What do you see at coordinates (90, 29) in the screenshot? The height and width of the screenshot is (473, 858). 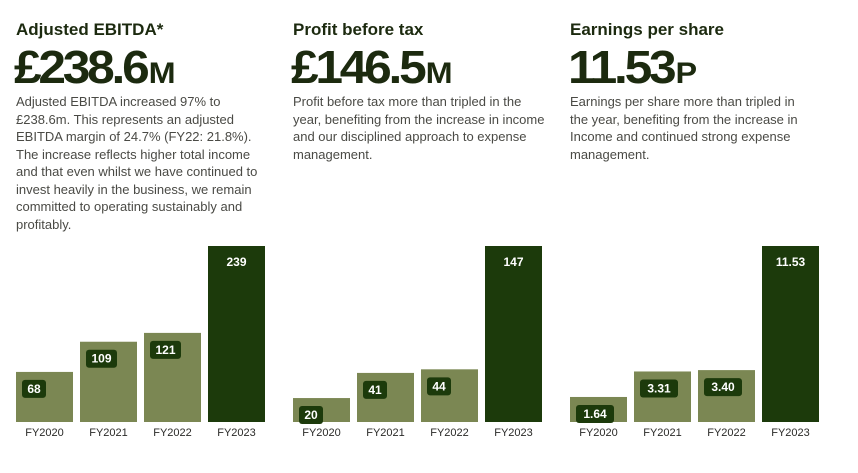 I see `panel-title: Adjusted EBITDA*` at bounding box center [90, 29].